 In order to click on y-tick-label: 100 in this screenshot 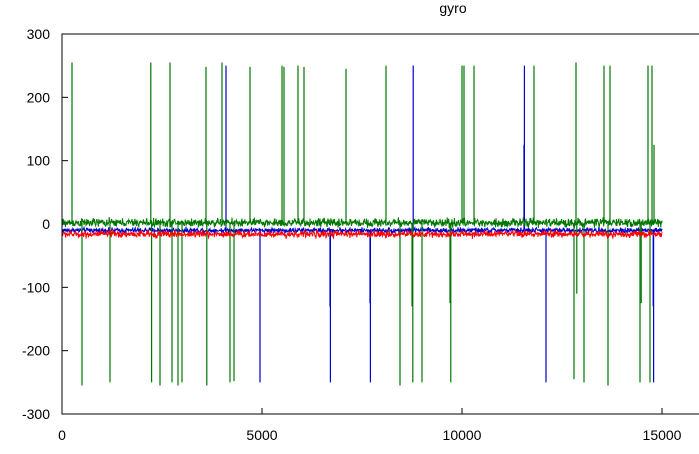, I will do `click(39, 161)`.